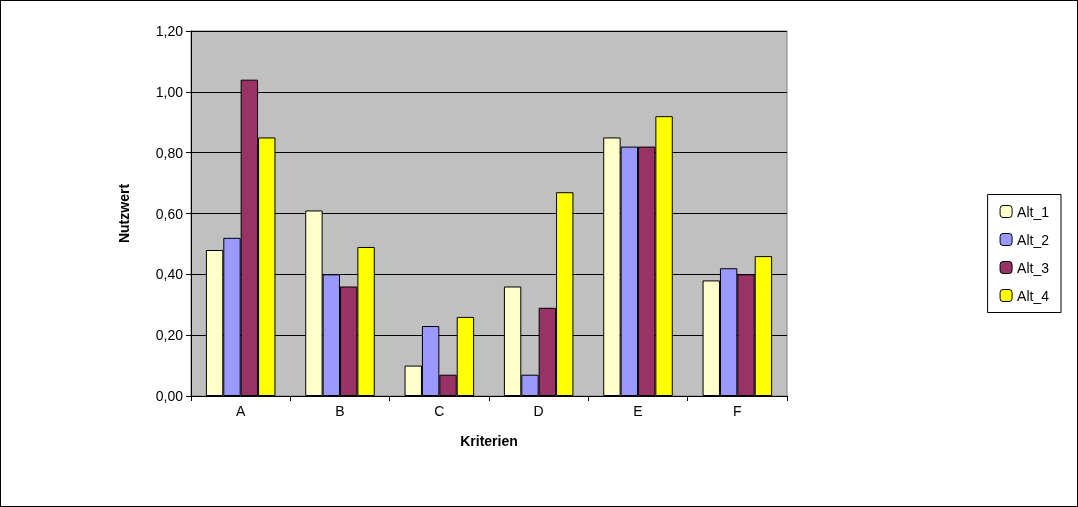 This screenshot has width=1078, height=507. Describe the element at coordinates (169, 396) in the screenshot. I see `y-tick-label: 0,00` at that location.